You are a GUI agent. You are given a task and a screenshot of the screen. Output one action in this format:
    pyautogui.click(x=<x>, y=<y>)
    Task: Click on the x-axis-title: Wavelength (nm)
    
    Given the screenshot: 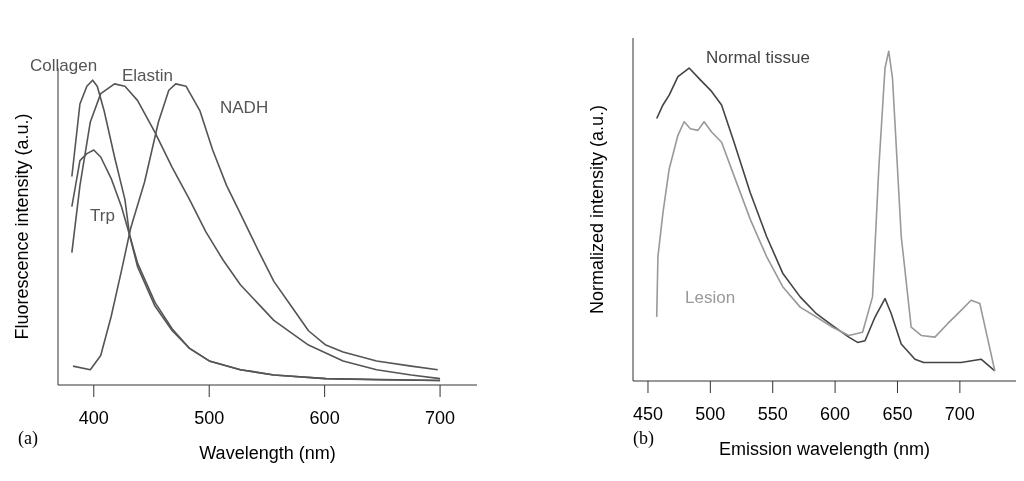 What is the action you would take?
    pyautogui.click(x=267, y=453)
    